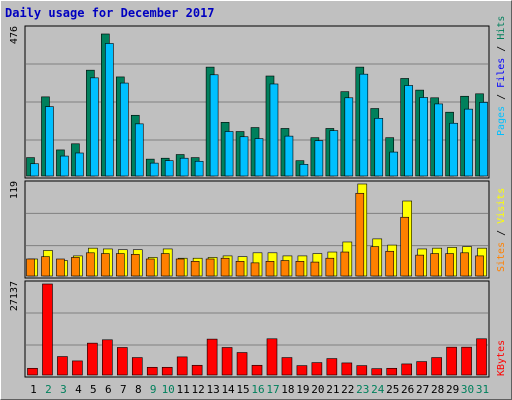  I want to click on day-label: 2, so click(48, 389).